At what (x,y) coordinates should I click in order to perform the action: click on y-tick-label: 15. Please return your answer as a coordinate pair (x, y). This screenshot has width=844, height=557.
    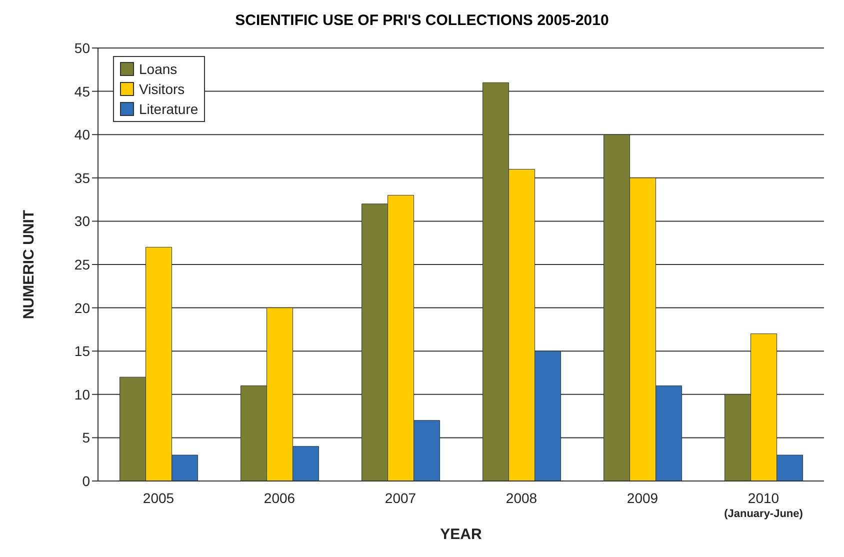
    Looking at the image, I should click on (82, 351).